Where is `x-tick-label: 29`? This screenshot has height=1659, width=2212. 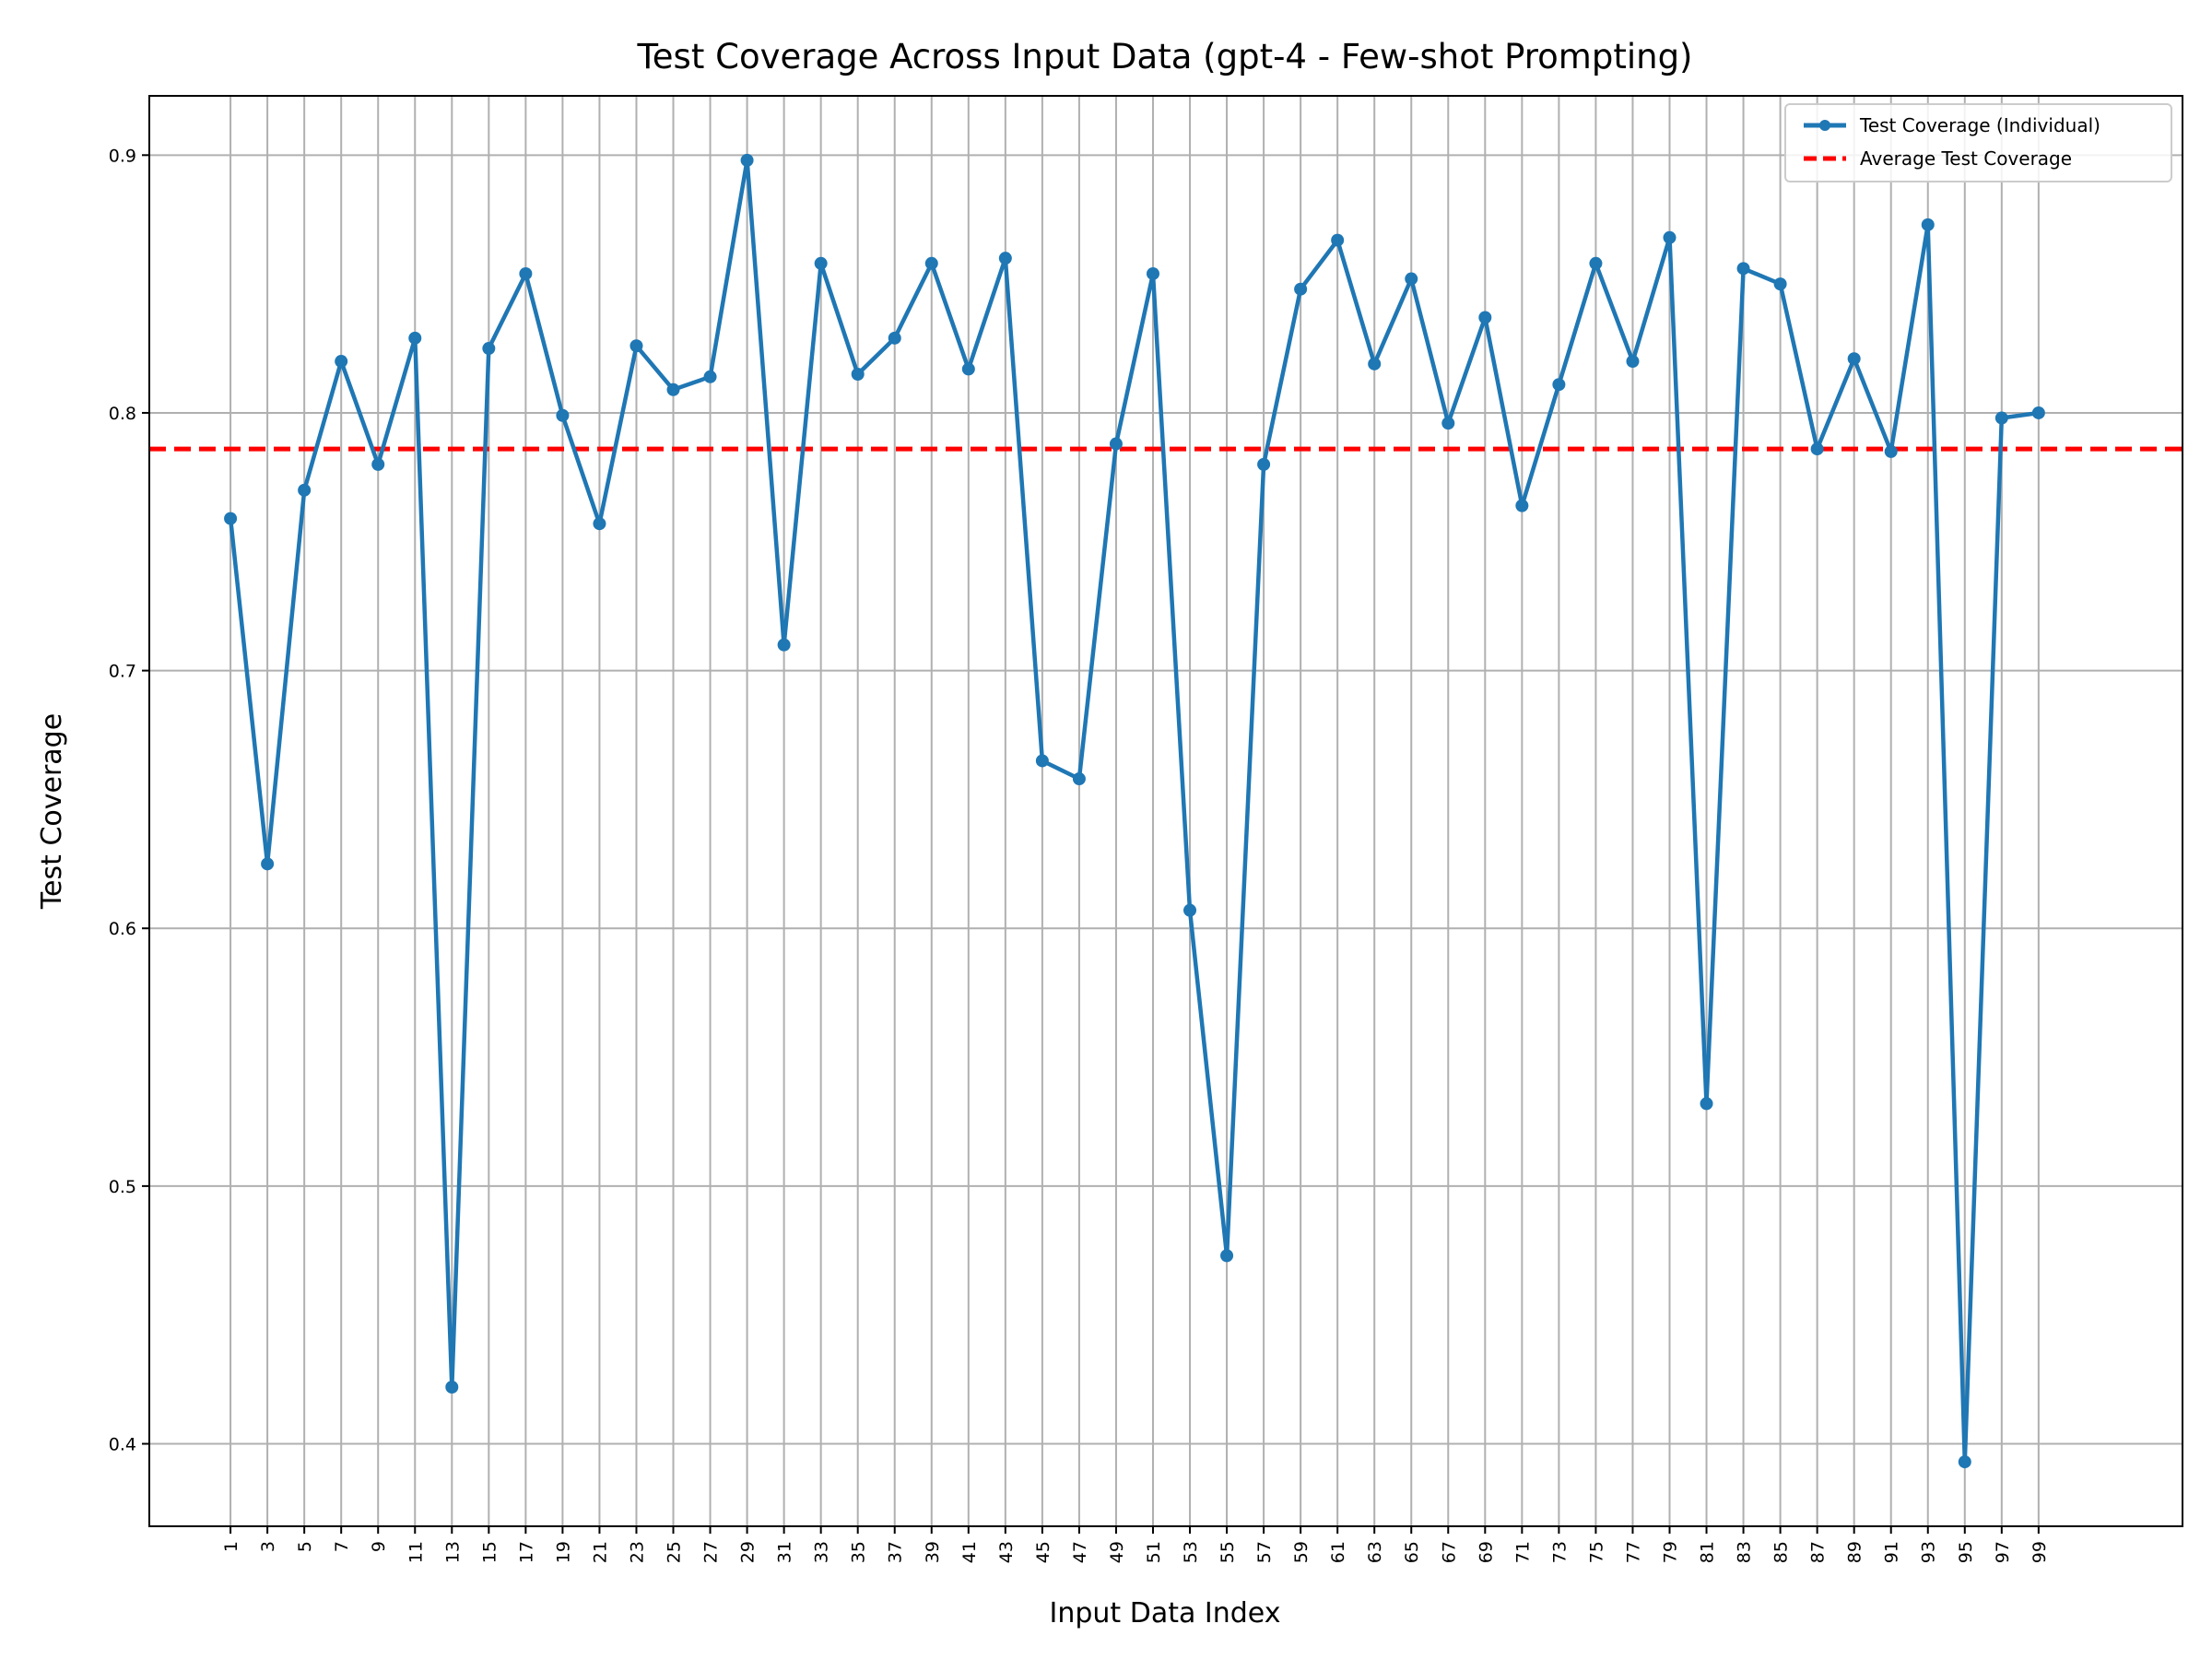
x-tick-label: 29 is located at coordinates (748, 1552).